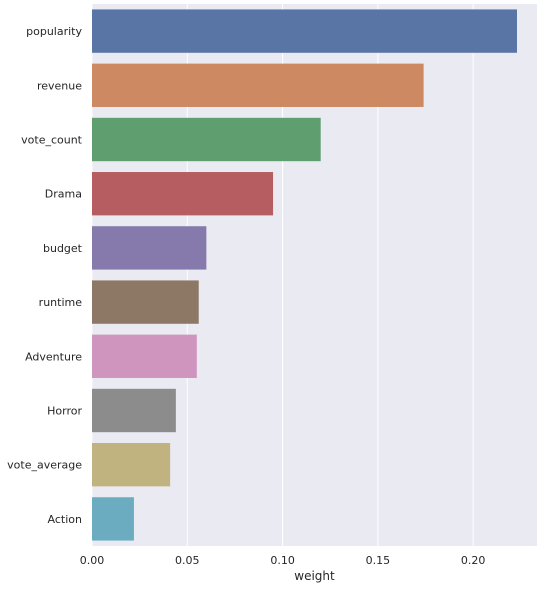 Image resolution: width=545 pixels, height=590 pixels. What do you see at coordinates (44, 465) in the screenshot?
I see `y-tick-label: vote_average` at bounding box center [44, 465].